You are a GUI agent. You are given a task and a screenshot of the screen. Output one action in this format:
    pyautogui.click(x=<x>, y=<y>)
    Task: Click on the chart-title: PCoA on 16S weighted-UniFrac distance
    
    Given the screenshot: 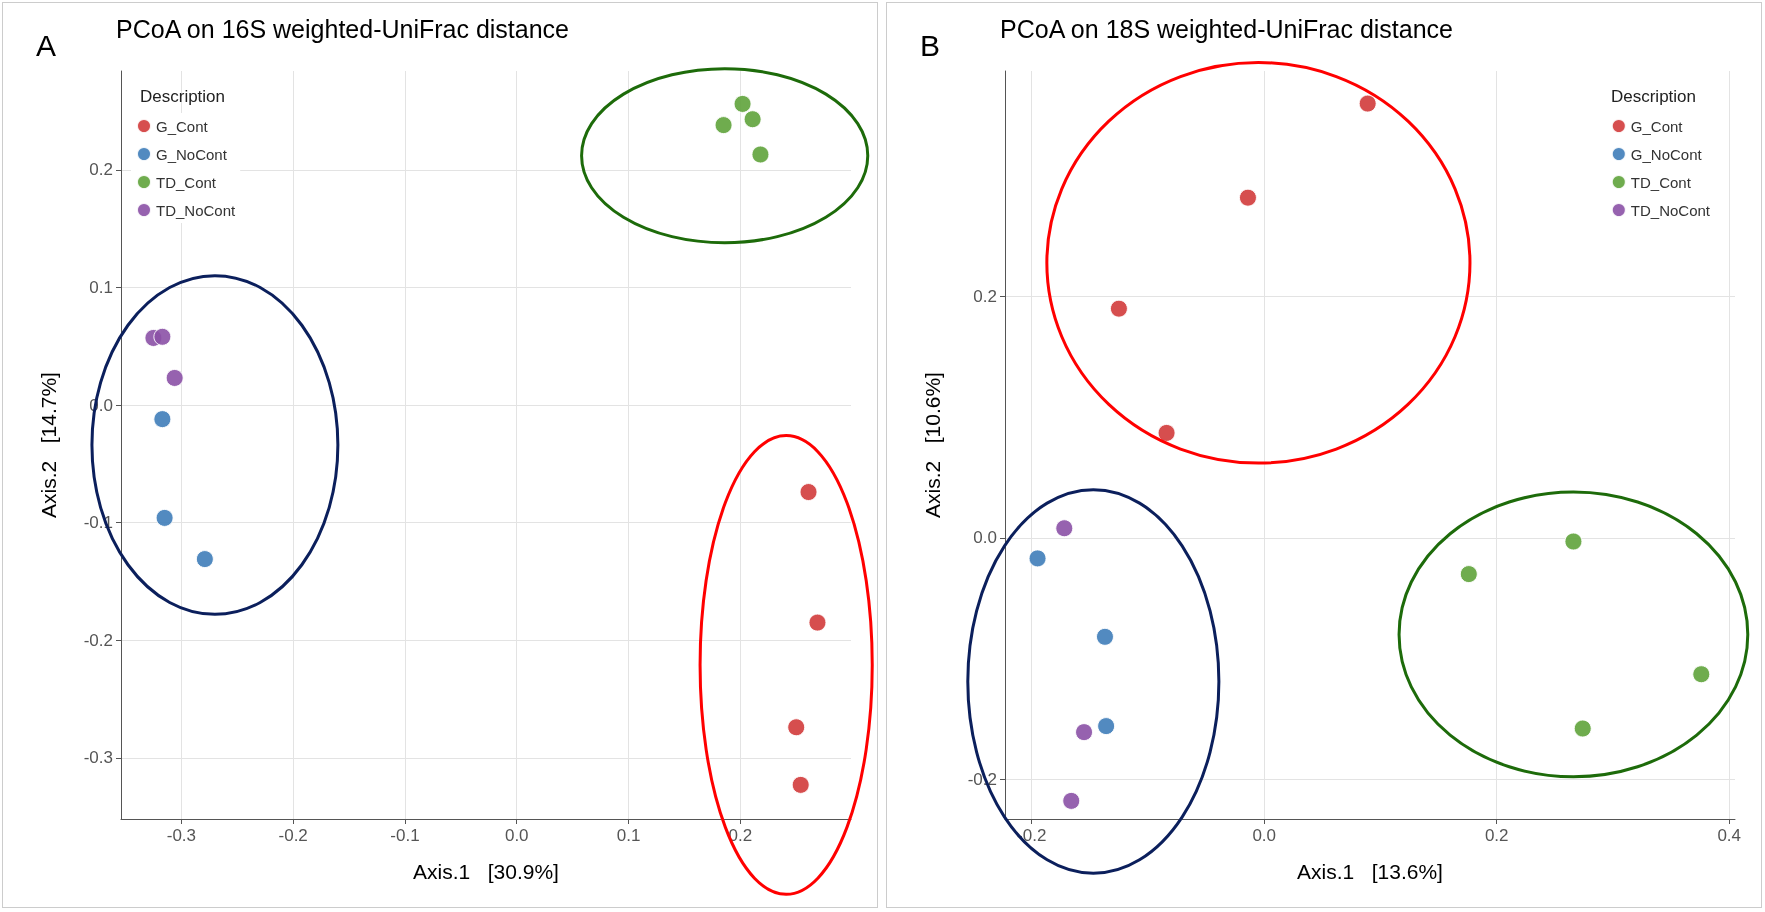 What is the action you would take?
    pyautogui.click(x=343, y=28)
    